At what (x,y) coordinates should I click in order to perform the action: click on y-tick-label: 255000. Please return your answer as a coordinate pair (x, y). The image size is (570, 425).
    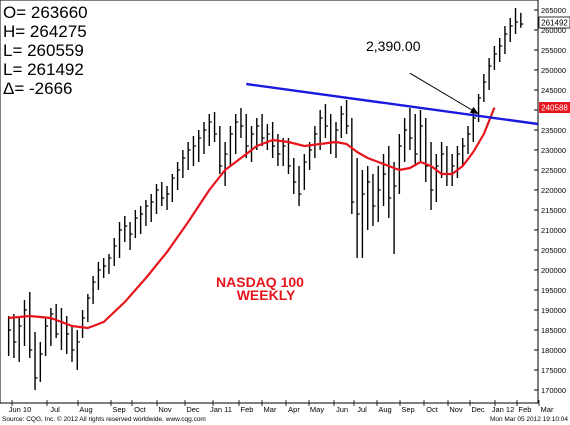
    Looking at the image, I should click on (553, 50).